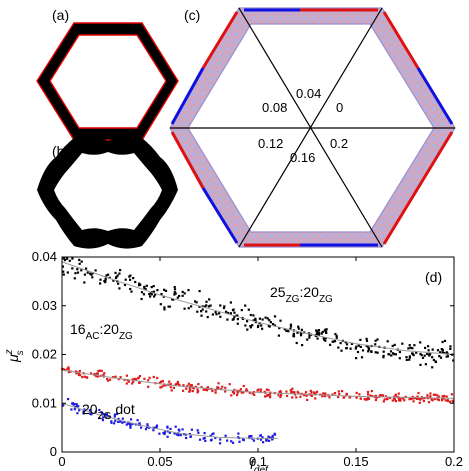 The width and height of the screenshot is (469, 471). What do you see at coordinates (15, 356) in the screenshot?
I see `y-axis-title: μzs` at bounding box center [15, 356].